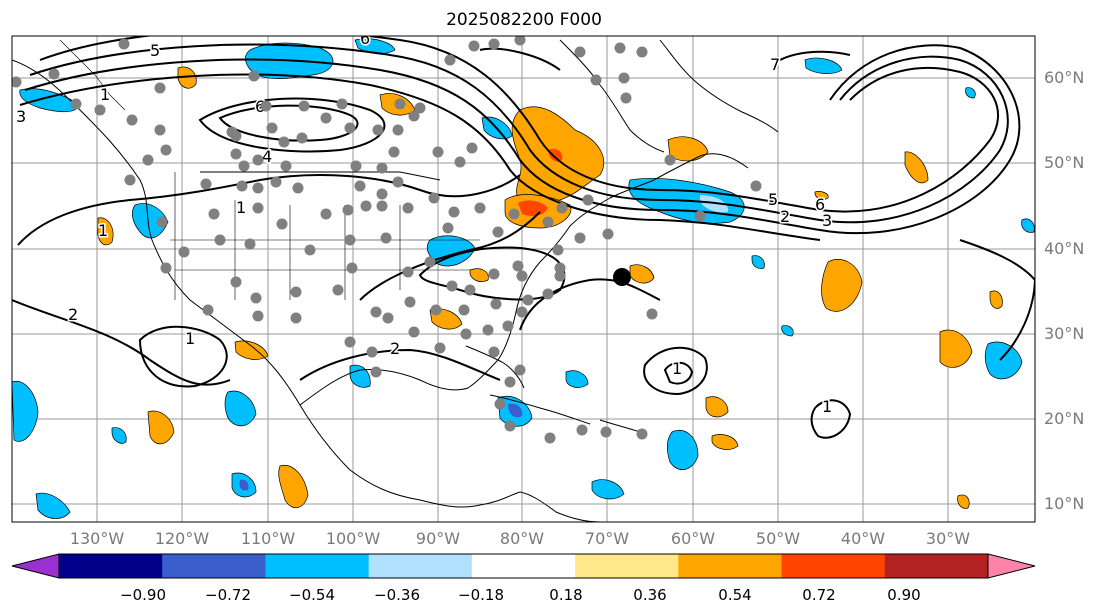 This screenshot has height=615, width=1105. What do you see at coordinates (693, 538) in the screenshot?
I see `lon-label: 60°W` at bounding box center [693, 538].